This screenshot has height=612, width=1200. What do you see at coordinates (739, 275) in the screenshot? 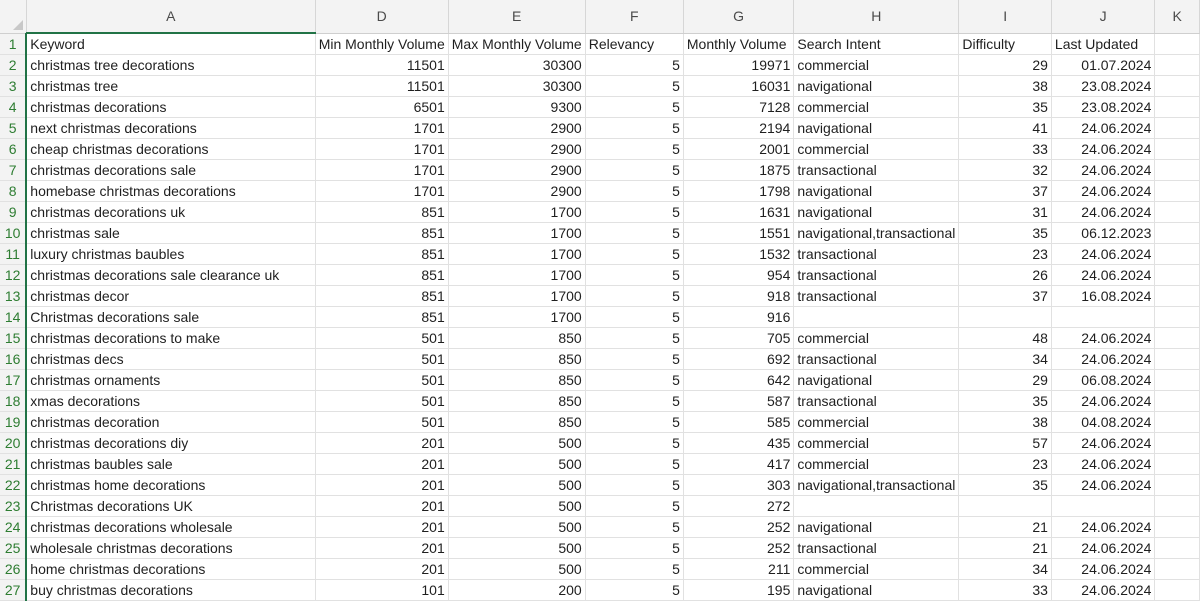
I see `cell-monthly-volume: 954` at bounding box center [739, 275].